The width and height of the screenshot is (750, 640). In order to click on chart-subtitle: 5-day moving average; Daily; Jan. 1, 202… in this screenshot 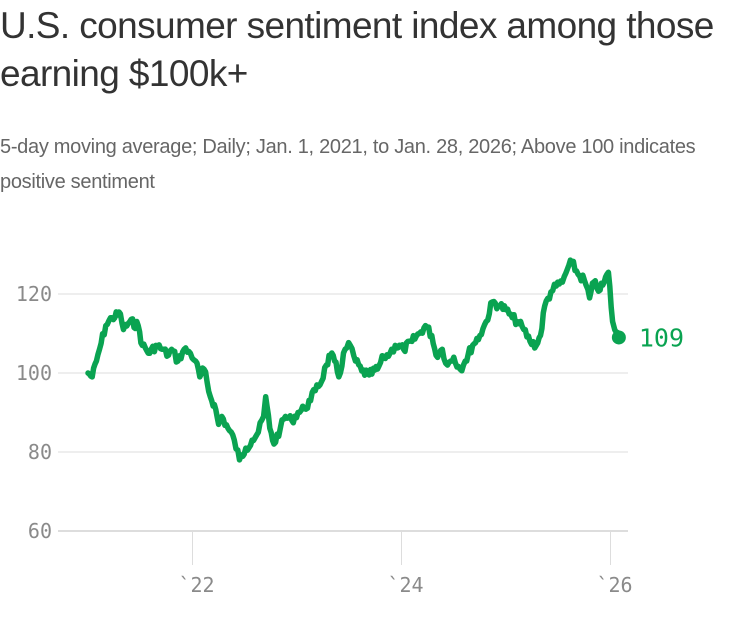, I will do `click(348, 164)`.